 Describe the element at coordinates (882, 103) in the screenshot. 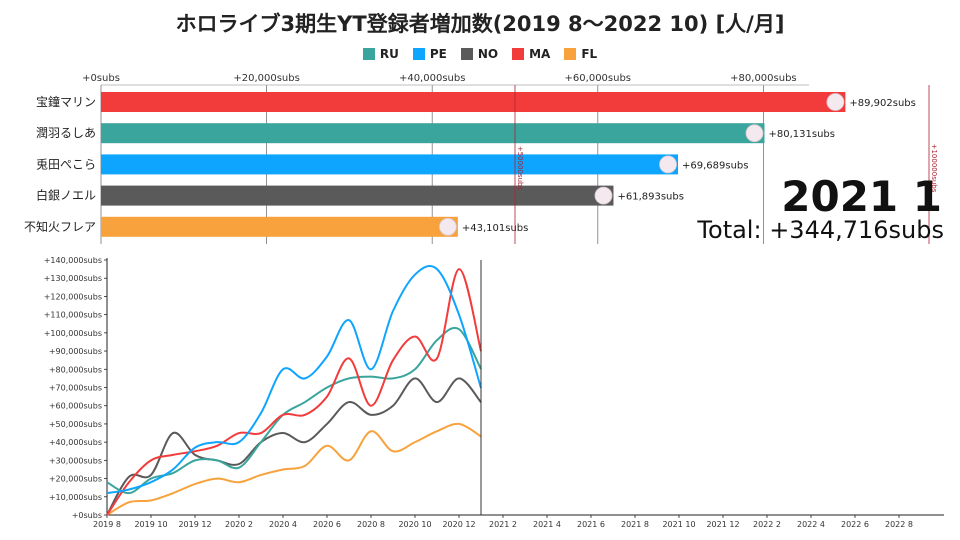

I see `bar-value-label: +89,902subs` at that location.